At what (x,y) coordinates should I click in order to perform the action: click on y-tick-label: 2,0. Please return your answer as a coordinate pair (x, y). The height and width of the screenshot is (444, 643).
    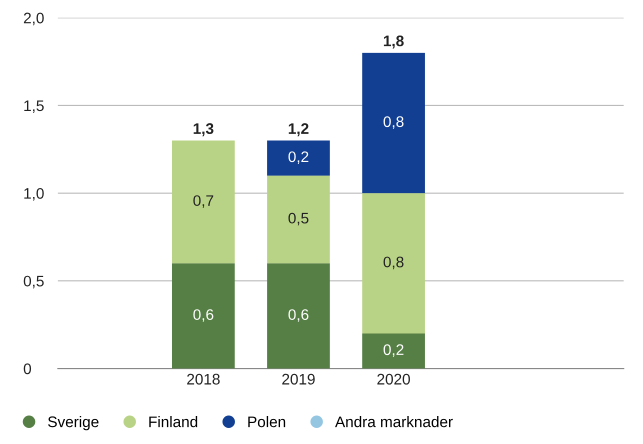
    Looking at the image, I should click on (34, 19).